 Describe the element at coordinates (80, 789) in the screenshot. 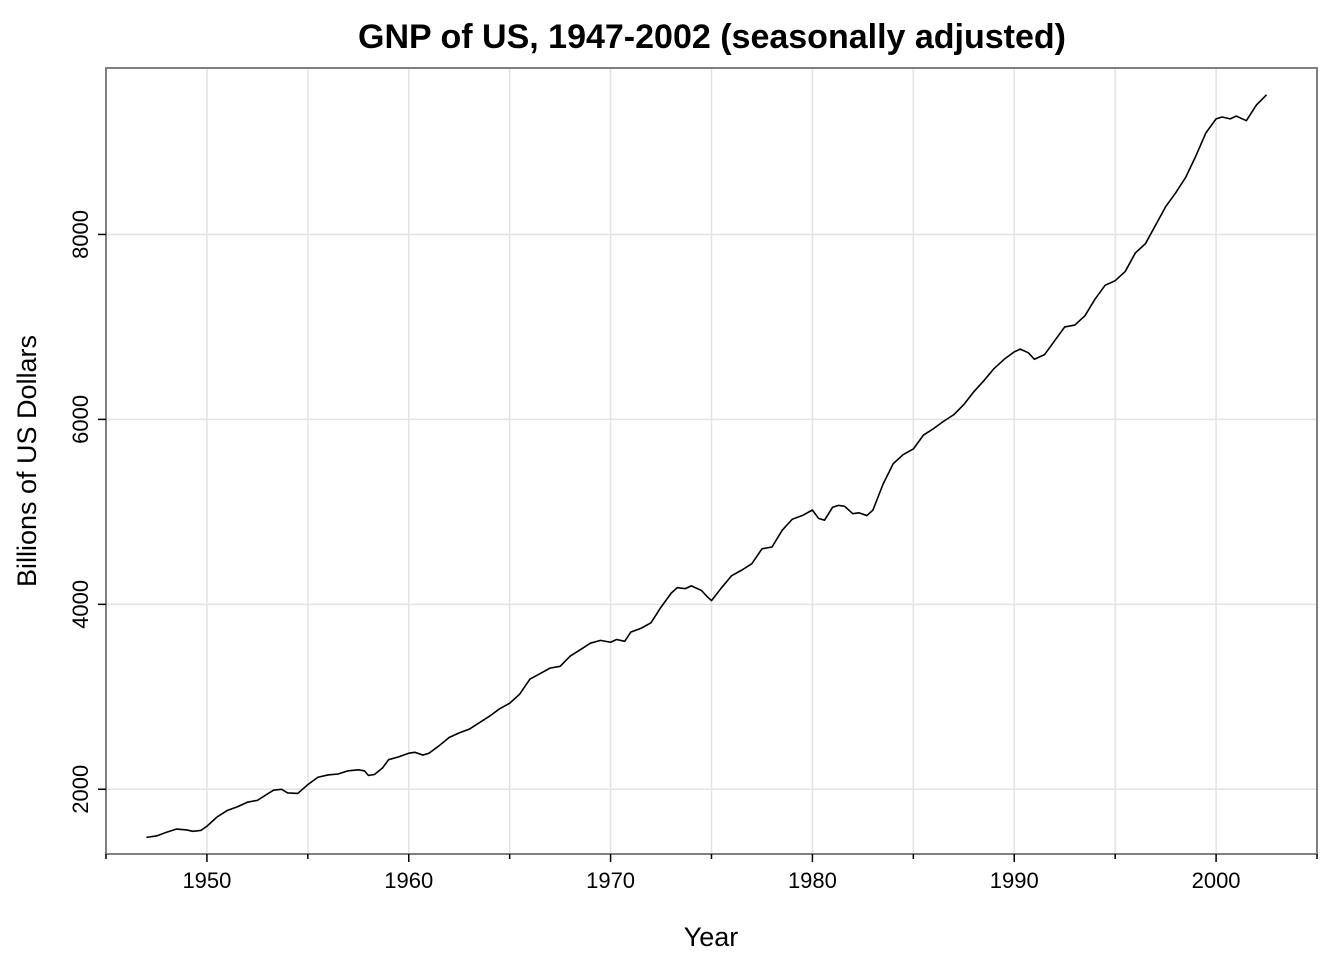

I see `y-tick-label-2000: 2000` at that location.